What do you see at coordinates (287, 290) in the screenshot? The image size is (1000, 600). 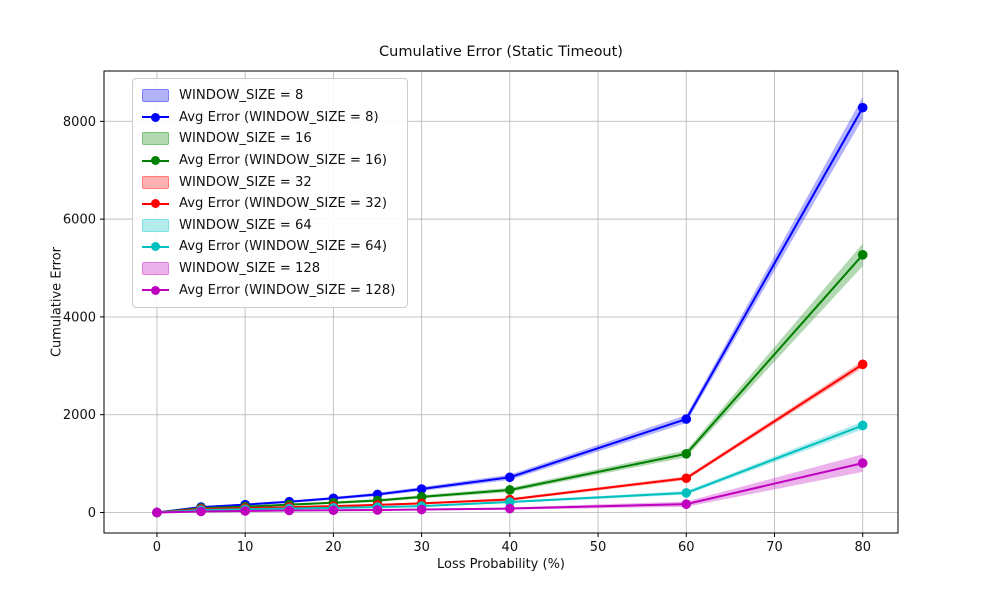 I see `legend-item-label: Avg Error (WINDOW_SIZE = 128)` at bounding box center [287, 290].